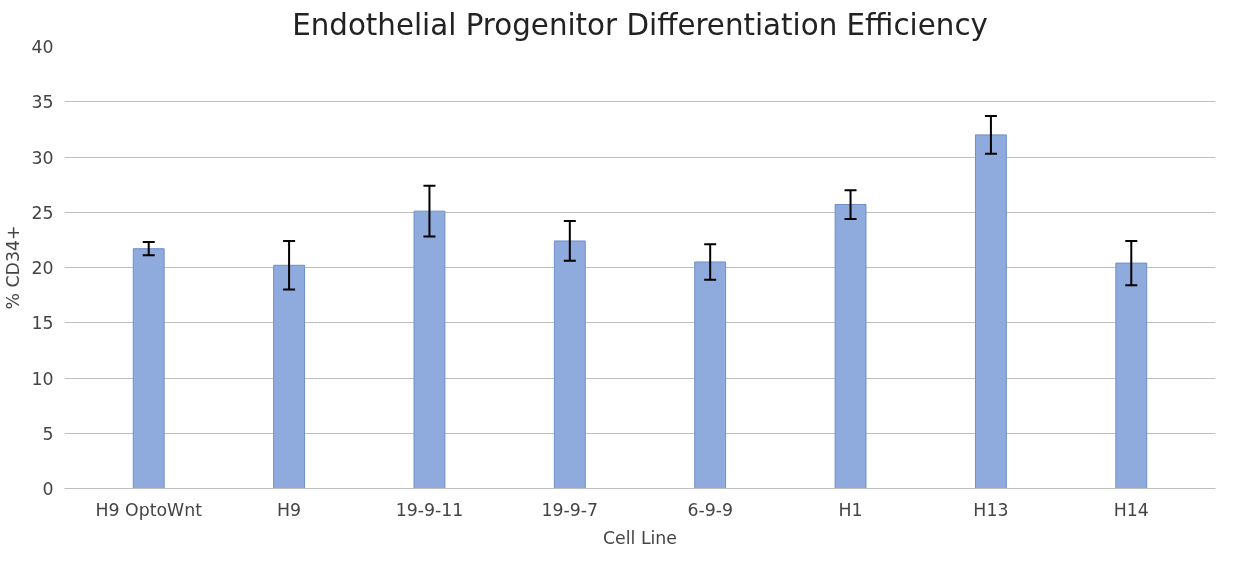  What do you see at coordinates (42, 157) in the screenshot?
I see `y-tick-label: 30` at bounding box center [42, 157].